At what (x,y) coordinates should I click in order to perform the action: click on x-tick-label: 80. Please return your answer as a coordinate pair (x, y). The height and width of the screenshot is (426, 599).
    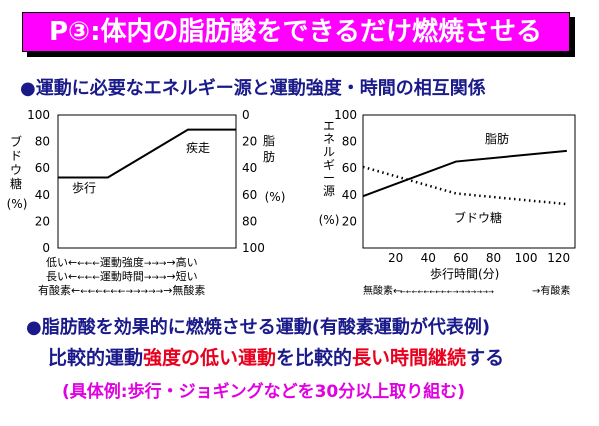
    Looking at the image, I should click on (493, 258).